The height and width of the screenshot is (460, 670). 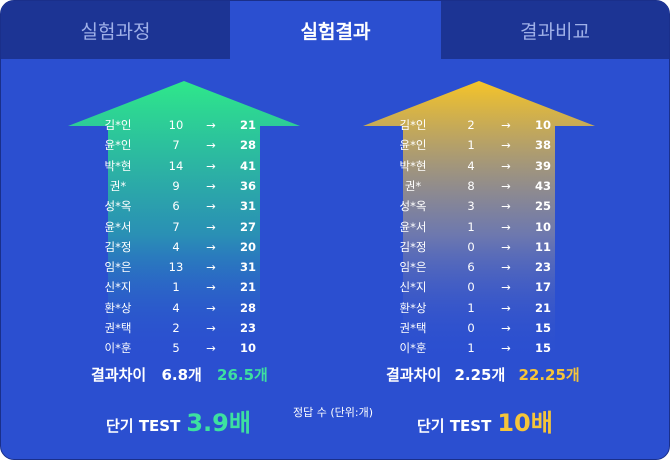 I want to click on score-row: 권*택 2 → 23, so click(x=184, y=328).